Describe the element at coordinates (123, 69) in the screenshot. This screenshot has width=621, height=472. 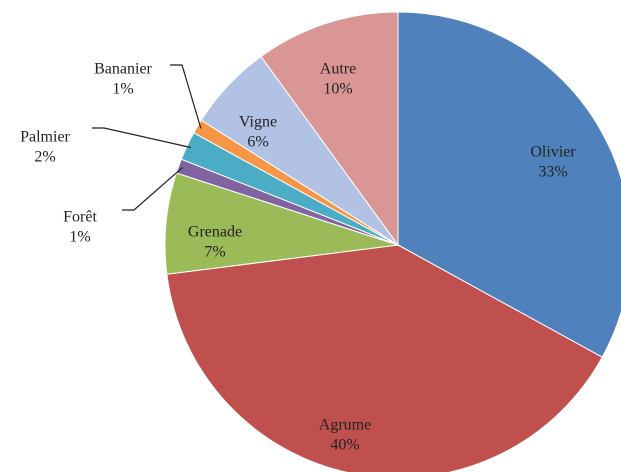
I see `slice-label: Bananier` at that location.